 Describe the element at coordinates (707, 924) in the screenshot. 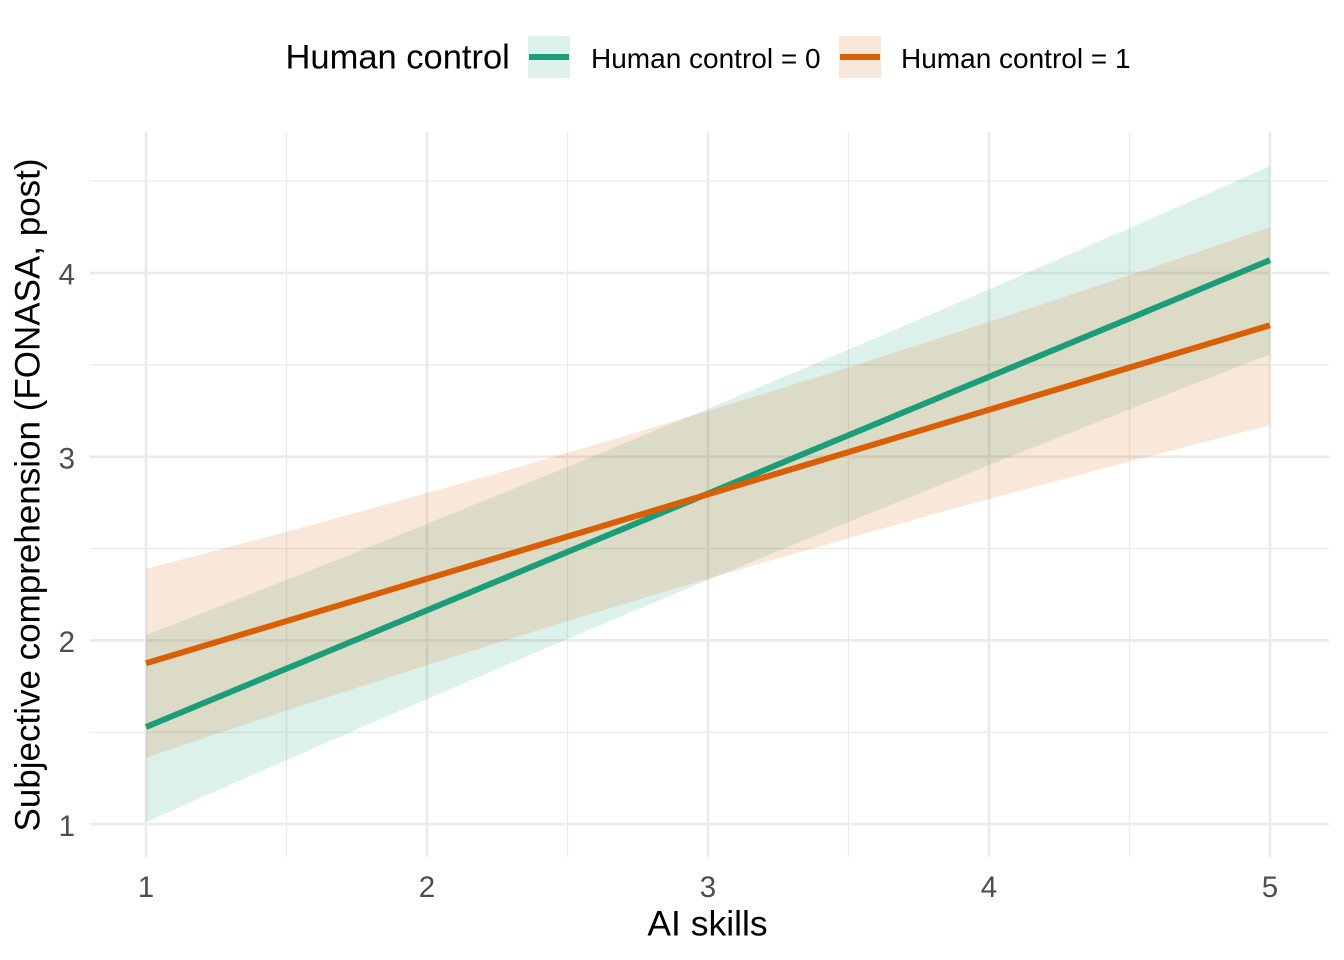

I see `svg-text: AI skills` at that location.